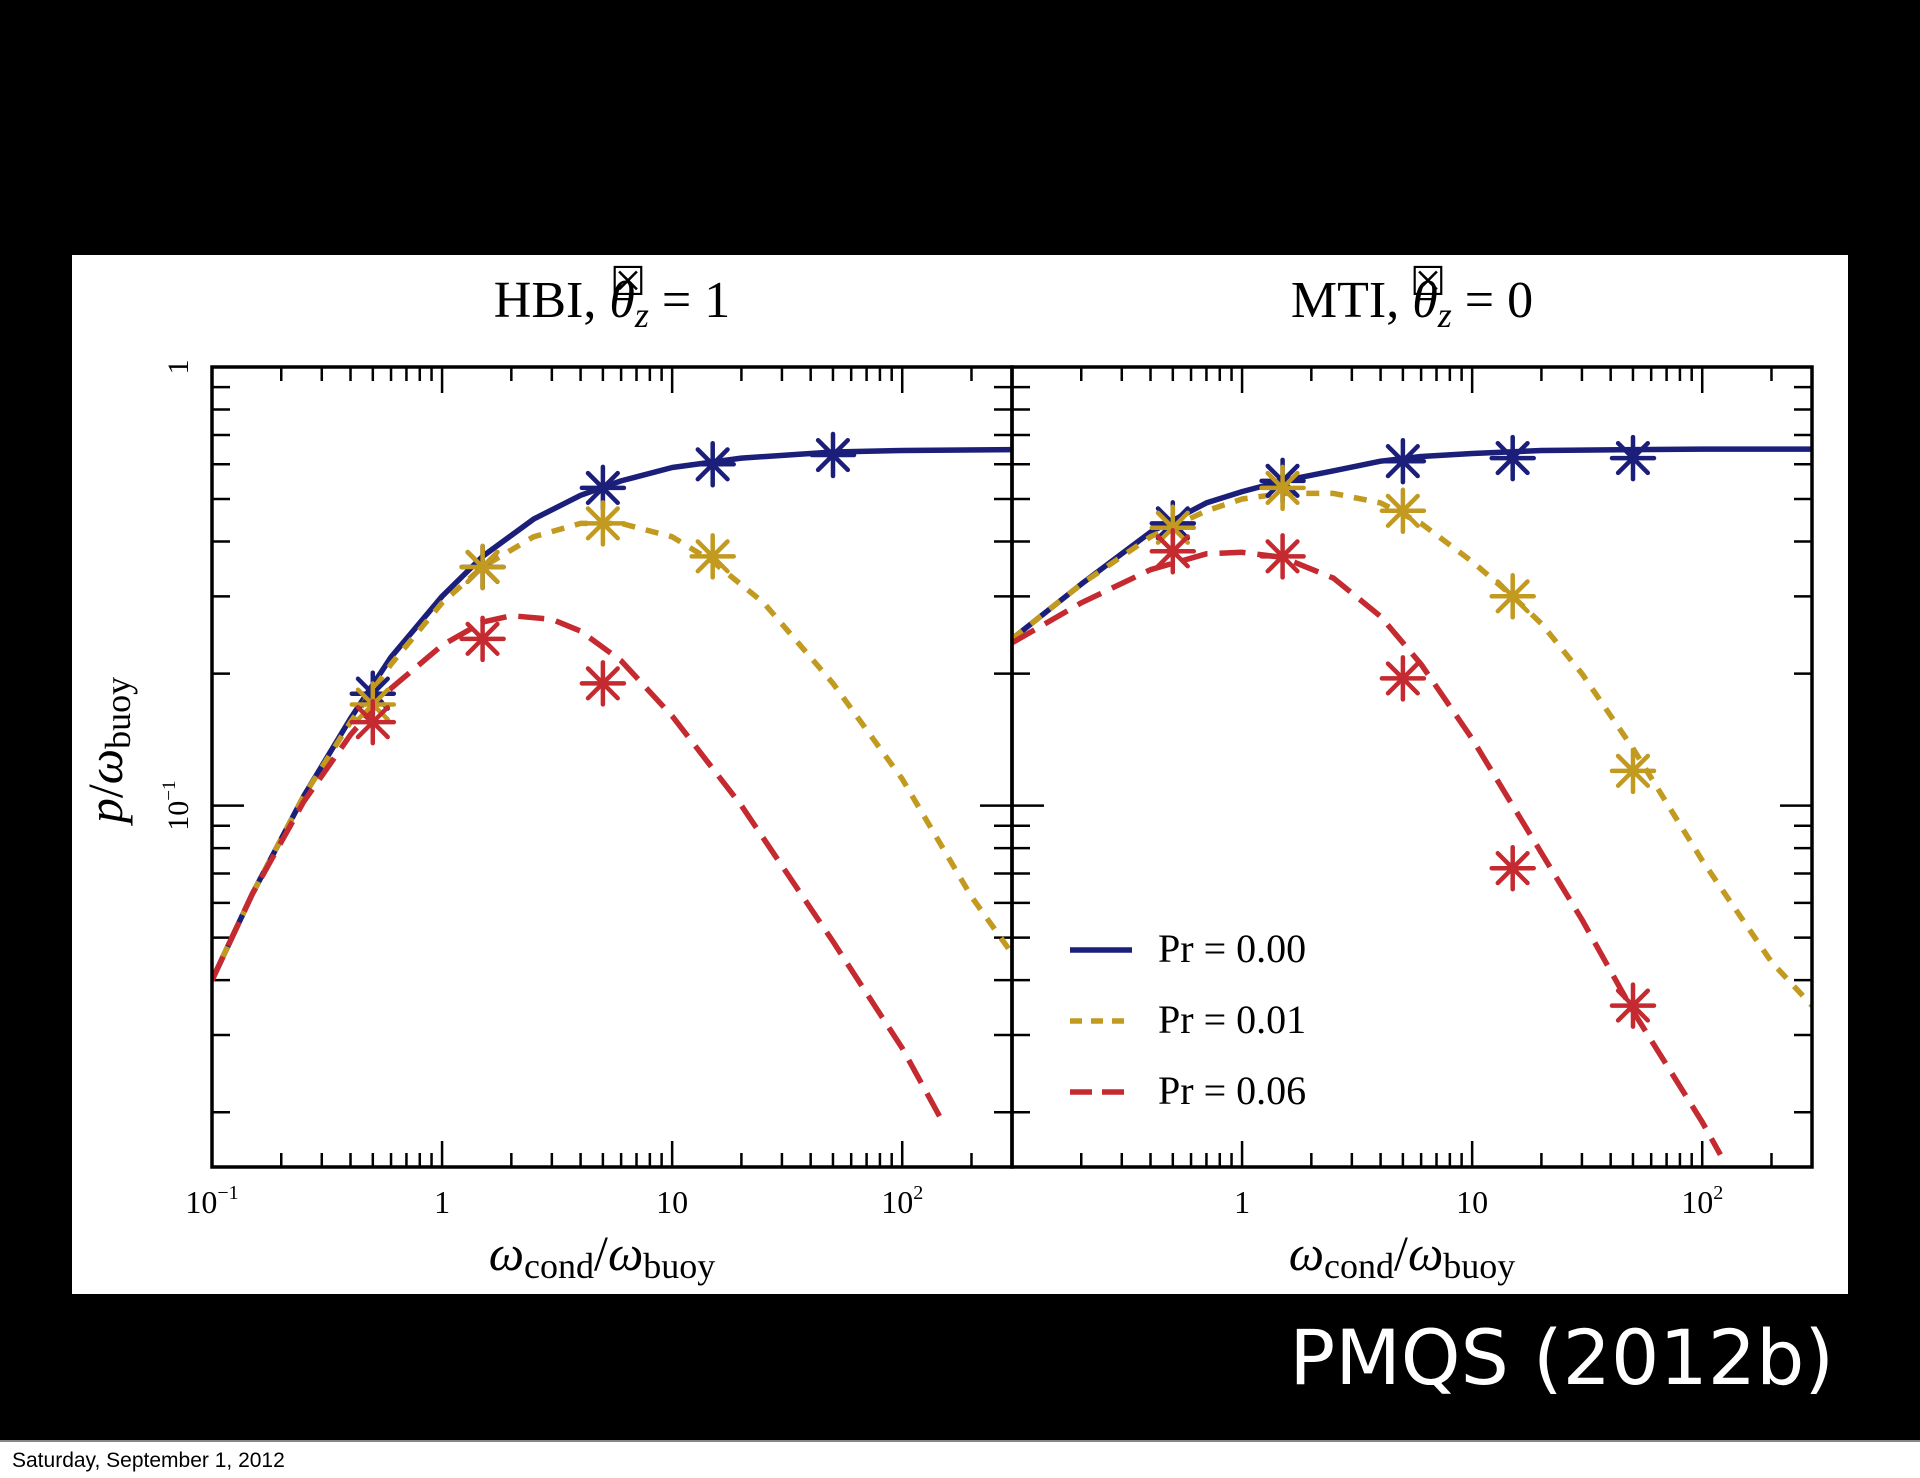 The image size is (1920, 1478). I want to click on y-axis-label-p: p, so click(105, 812).